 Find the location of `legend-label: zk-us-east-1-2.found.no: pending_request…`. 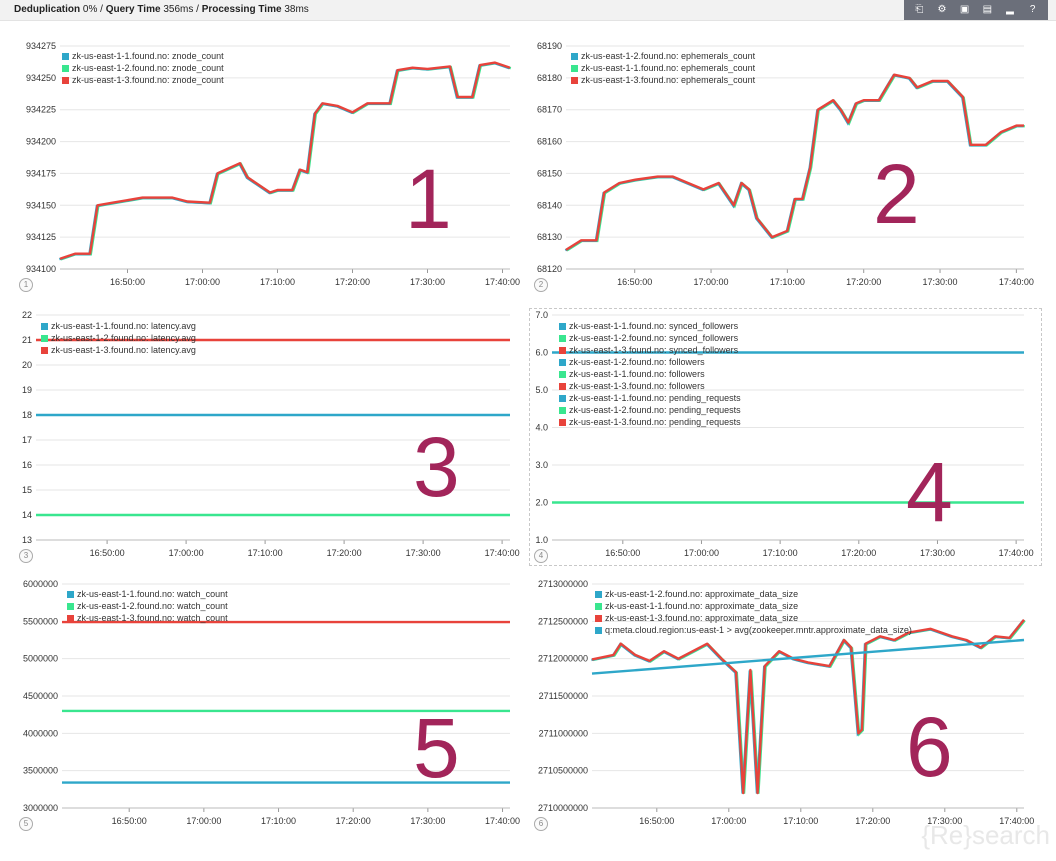

legend-label: zk-us-east-1-2.found.no: pending_request… is located at coordinates (655, 410).